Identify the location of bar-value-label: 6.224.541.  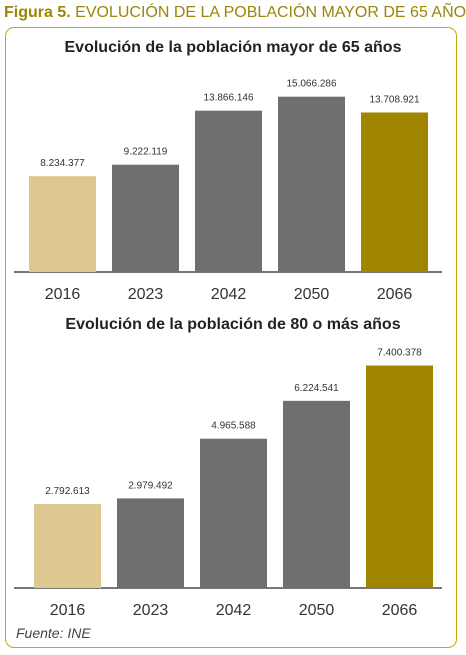
(316, 388).